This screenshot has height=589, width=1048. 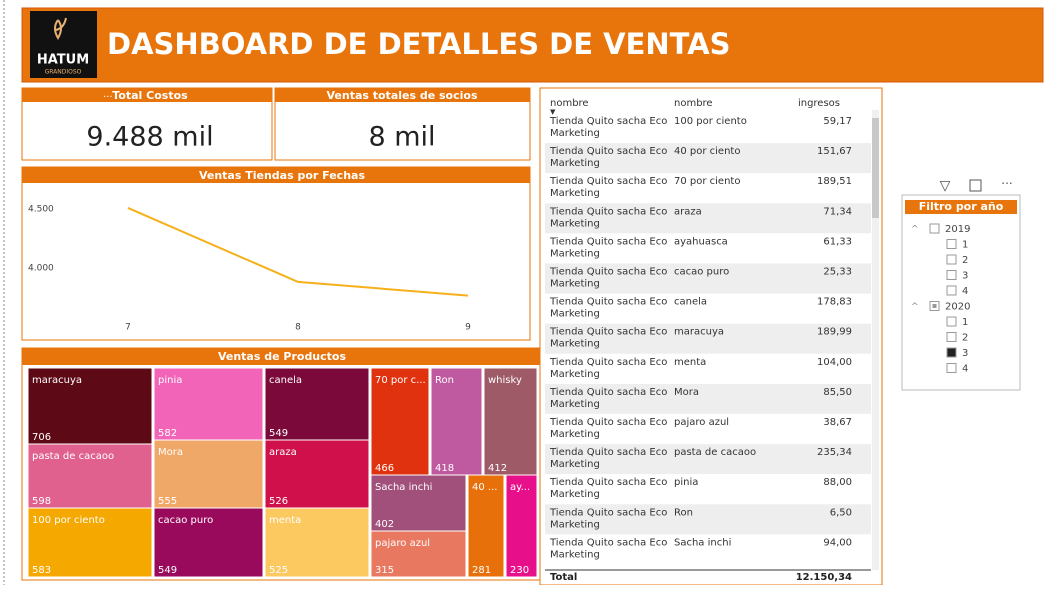 I want to click on tile-label: Mora, so click(x=170, y=452).